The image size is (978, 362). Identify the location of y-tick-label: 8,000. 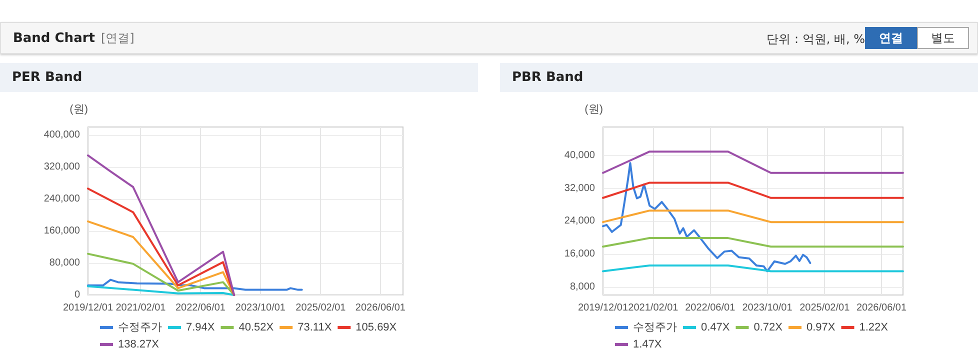
(583, 286).